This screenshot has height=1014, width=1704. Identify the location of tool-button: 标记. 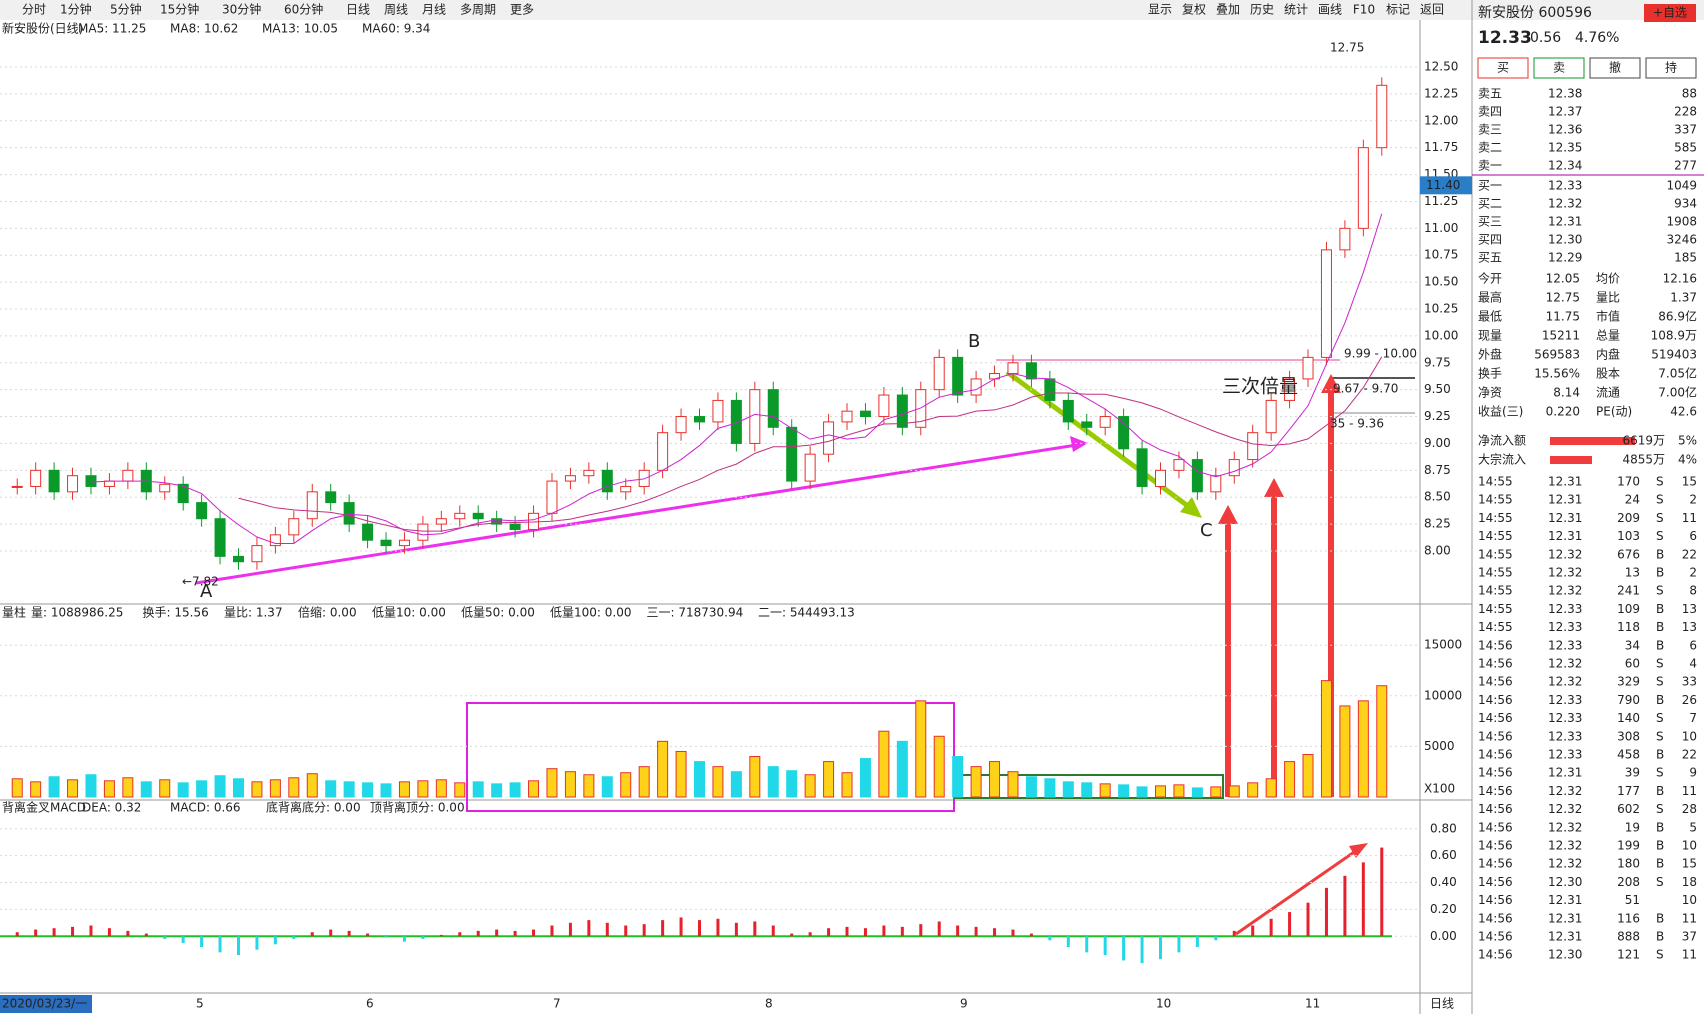
(1398, 10).